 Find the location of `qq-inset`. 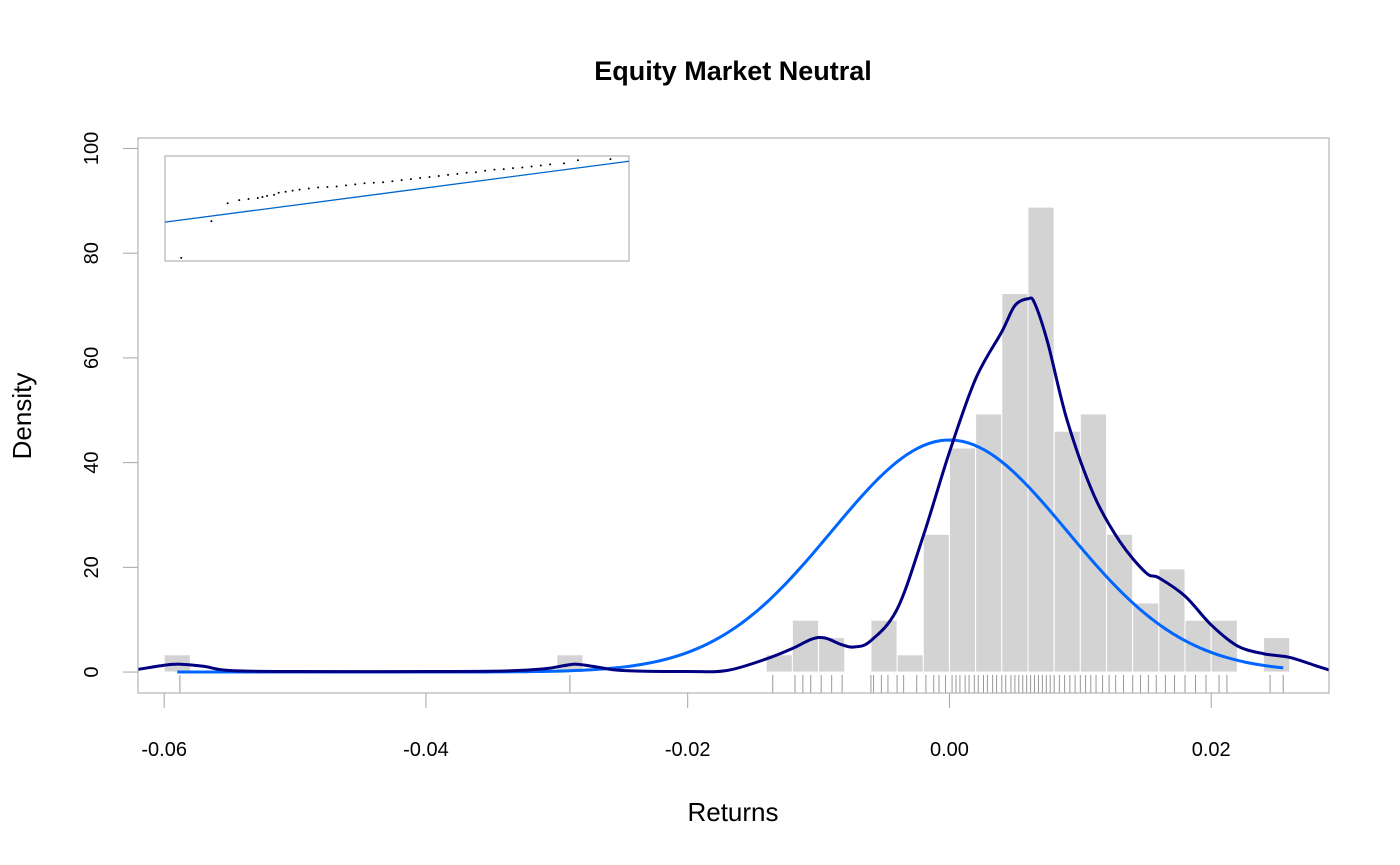

qq-inset is located at coordinates (397, 208).